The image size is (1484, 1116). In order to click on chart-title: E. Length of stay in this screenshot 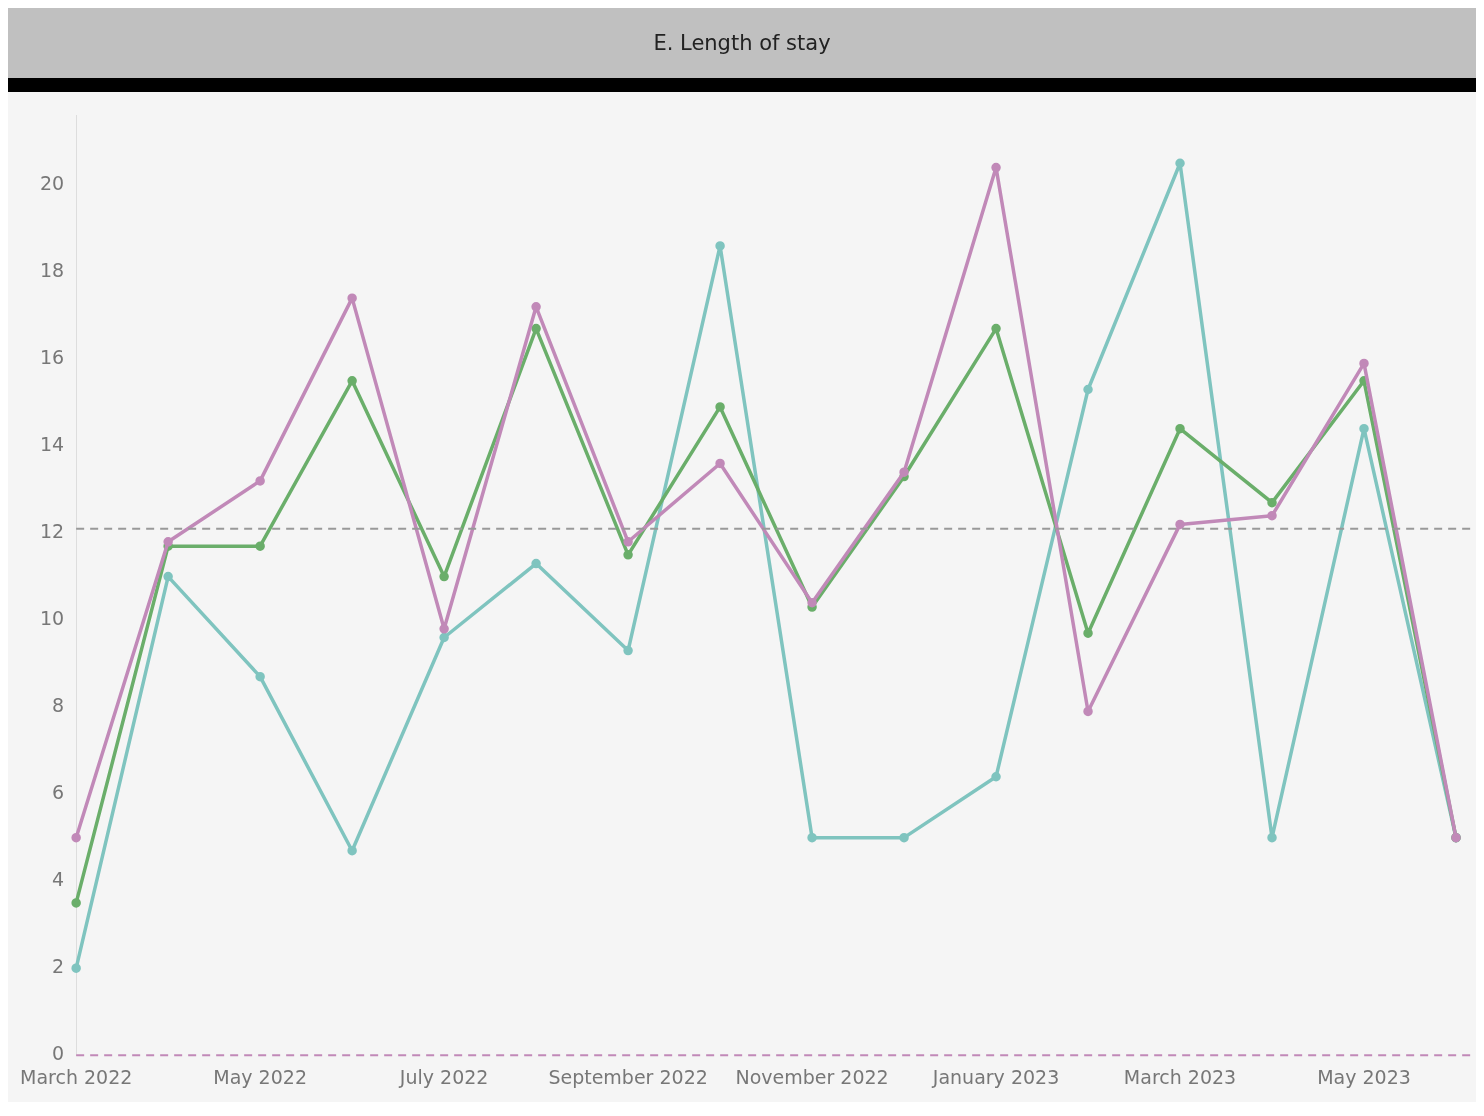, I will do `click(742, 50)`.